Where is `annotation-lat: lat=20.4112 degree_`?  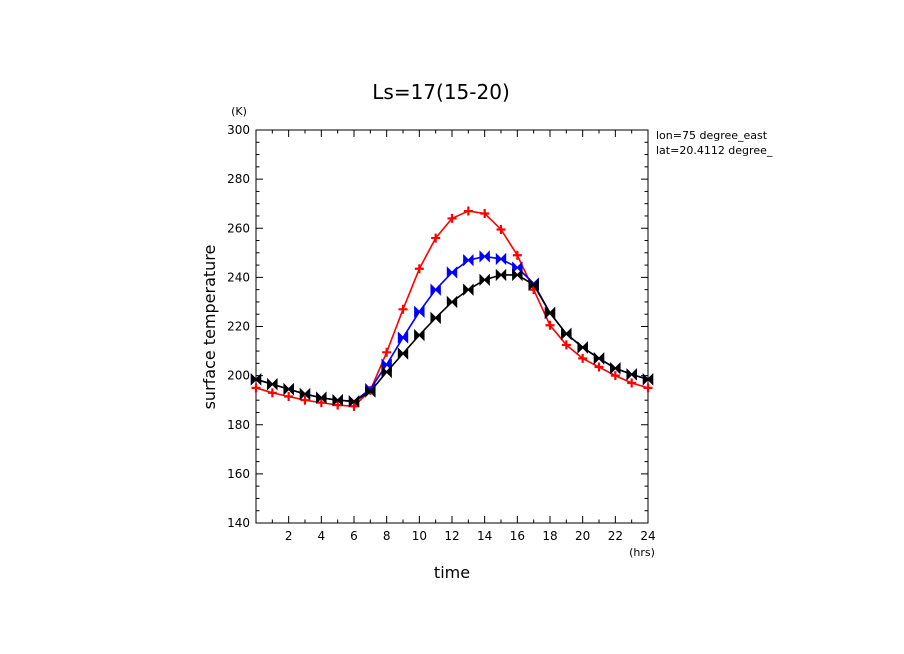 annotation-lat: lat=20.4112 degree_ is located at coordinates (714, 150).